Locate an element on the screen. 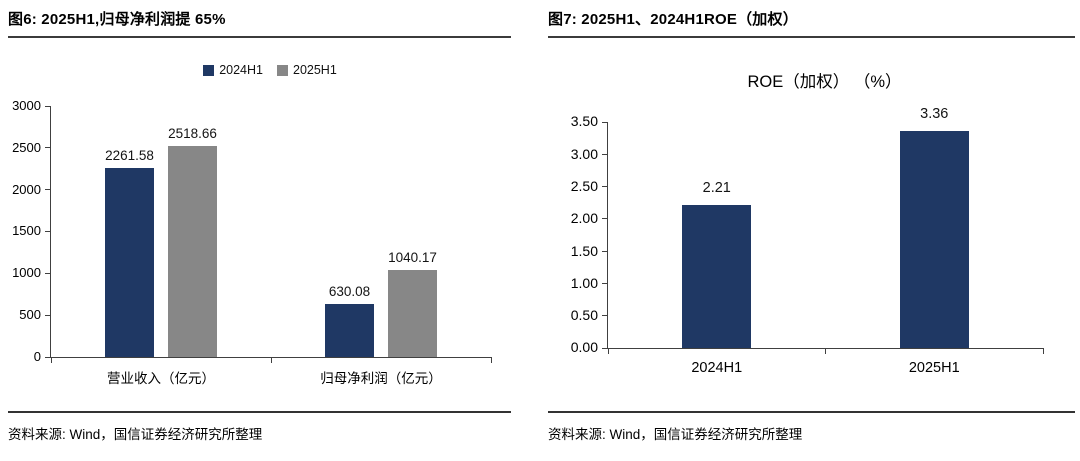 The width and height of the screenshot is (1080, 461). figure6-source: 资料来源: Wind，国信证券经济研究所整理 is located at coordinates (135, 434).